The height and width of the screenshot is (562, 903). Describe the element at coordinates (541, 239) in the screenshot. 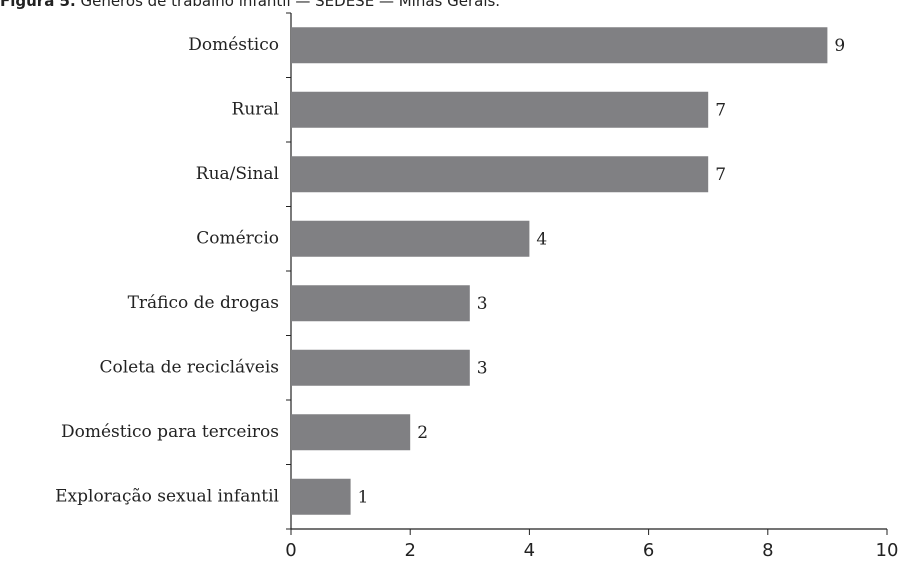

I see `data-label: 4` at that location.